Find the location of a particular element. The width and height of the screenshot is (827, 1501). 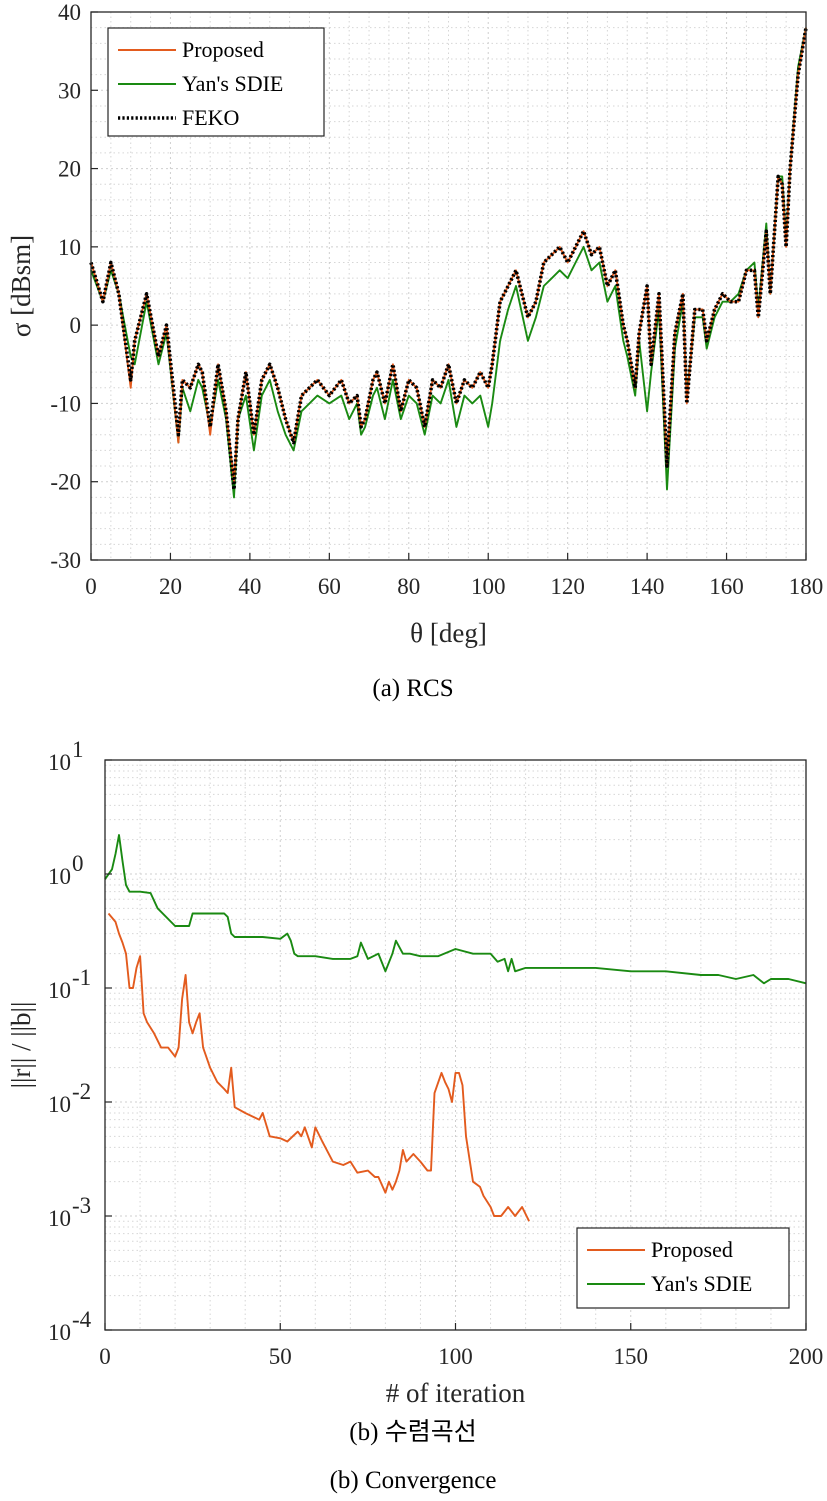

x-tick-label: 140 is located at coordinates (647, 586).